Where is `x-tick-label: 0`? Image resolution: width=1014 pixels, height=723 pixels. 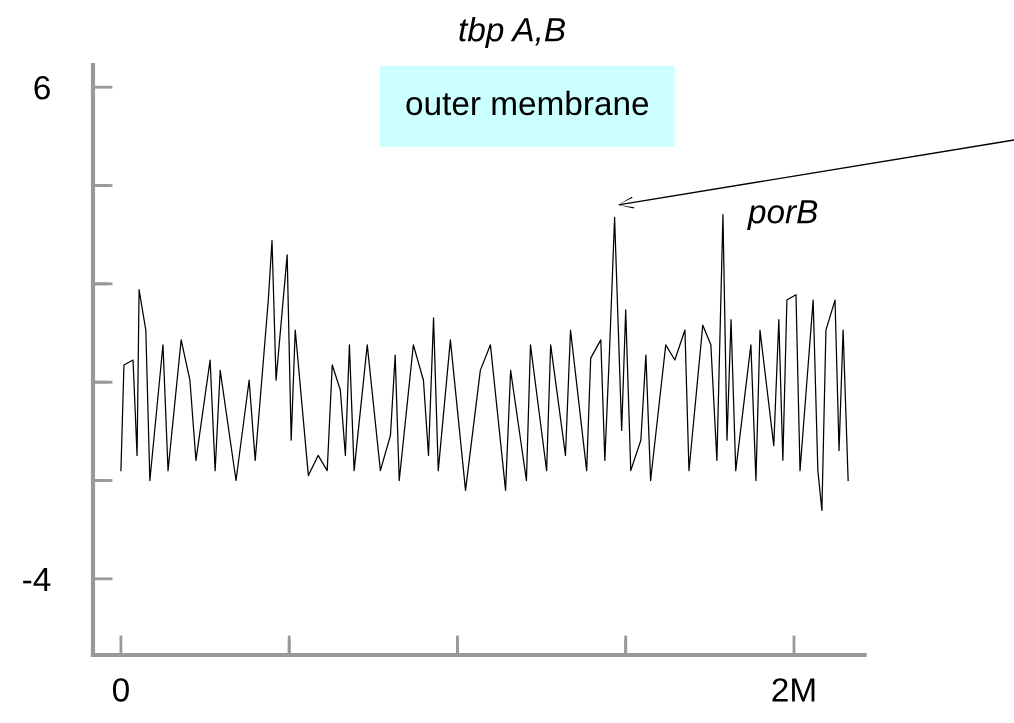
x-tick-label: 0 is located at coordinates (120, 690).